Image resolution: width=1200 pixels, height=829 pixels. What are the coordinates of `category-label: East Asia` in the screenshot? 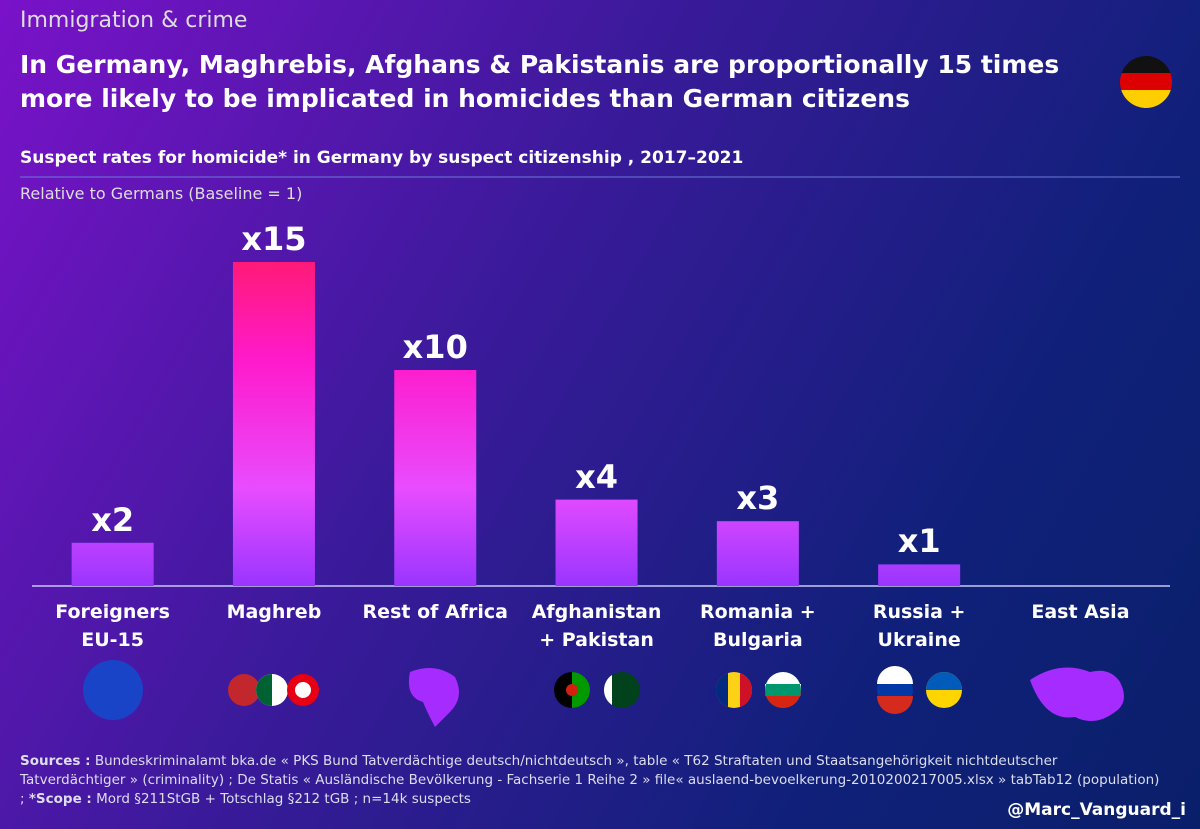 It's located at (1080, 612).